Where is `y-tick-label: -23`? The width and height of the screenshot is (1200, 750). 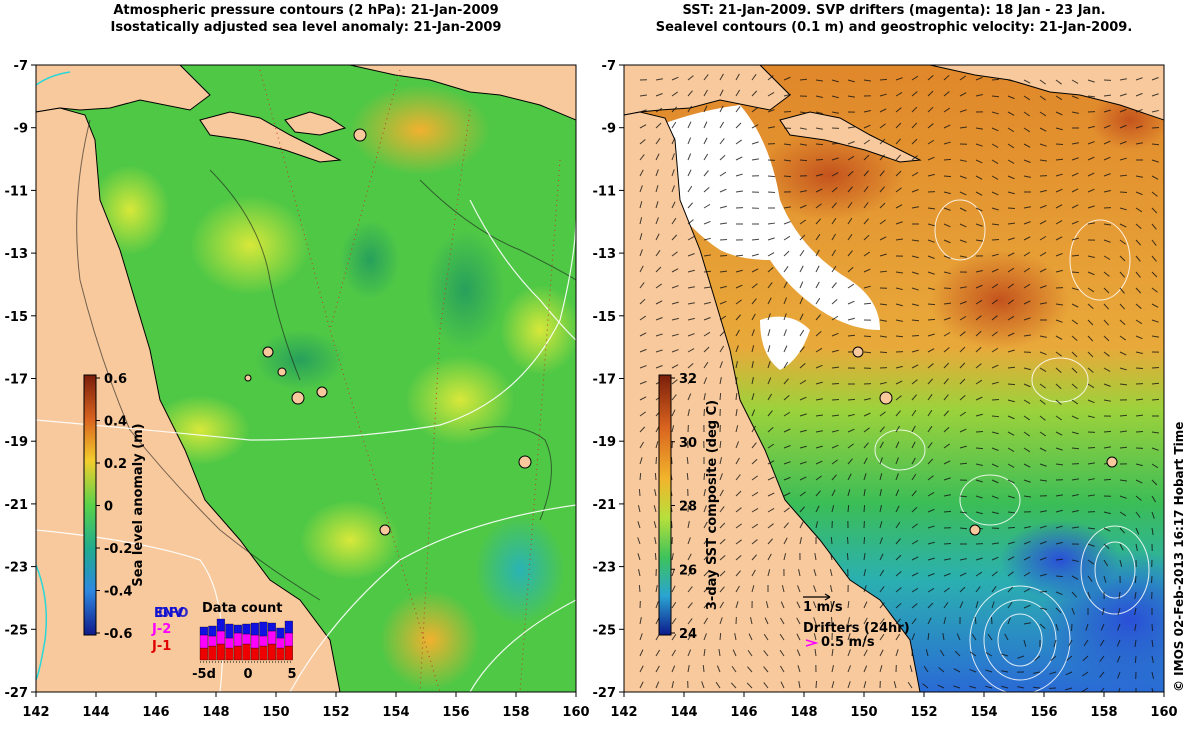 y-tick-label: -23 is located at coordinates (605, 568).